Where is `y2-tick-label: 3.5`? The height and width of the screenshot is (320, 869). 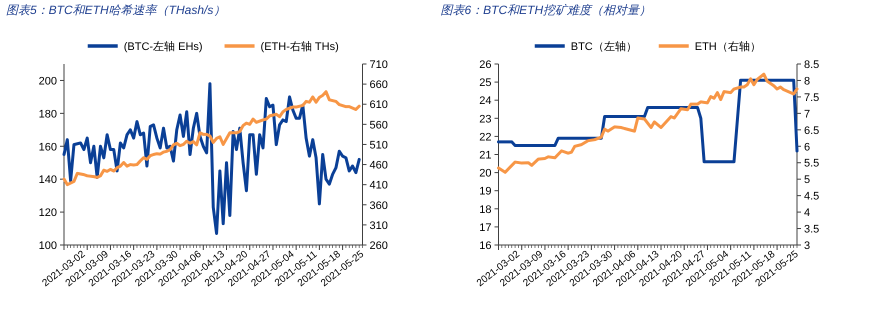 y2-tick-label: 3.5 is located at coordinates (812, 230).